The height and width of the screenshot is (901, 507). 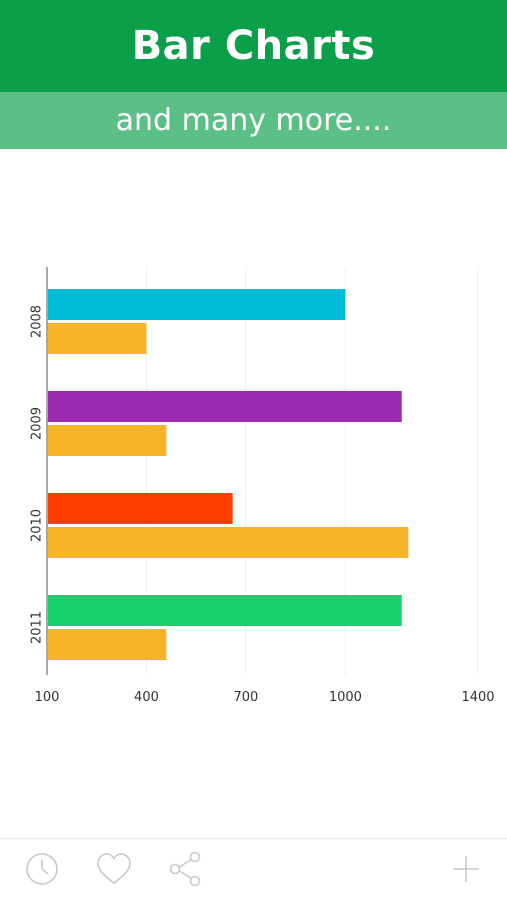 I want to click on add-button, so click(x=466, y=869).